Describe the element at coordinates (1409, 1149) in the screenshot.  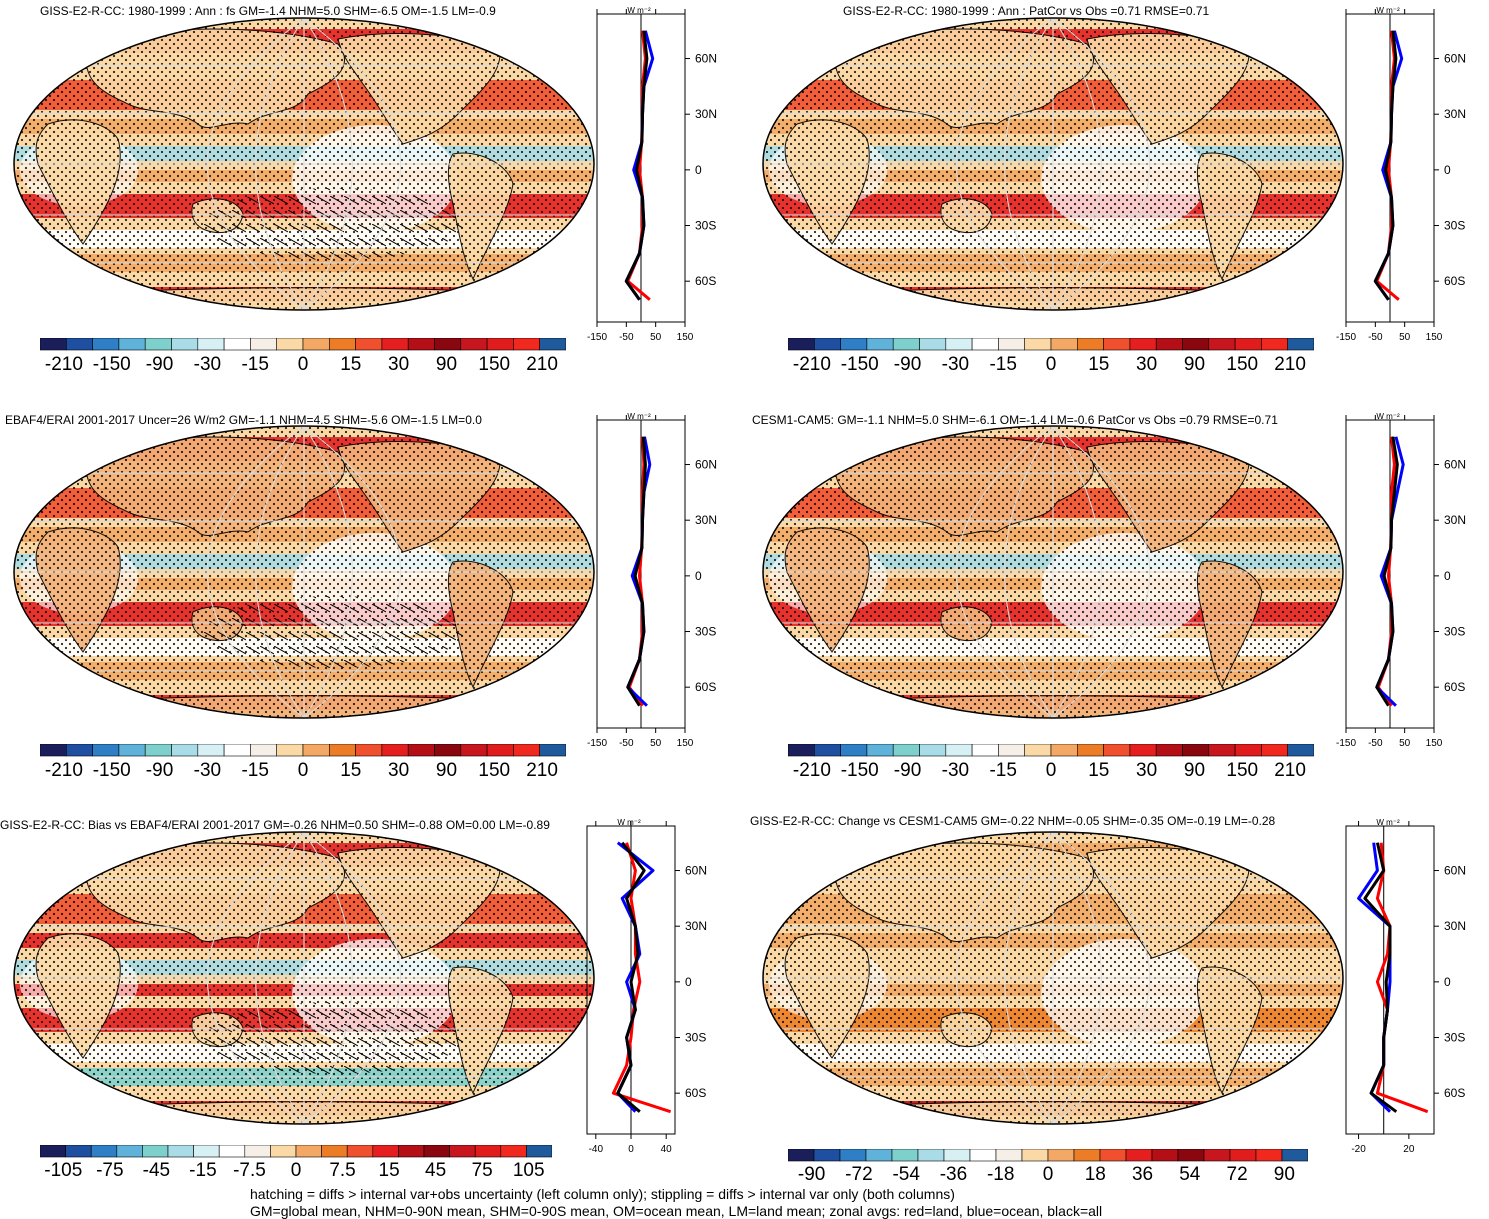
I see `x-tick-label: 20` at that location.